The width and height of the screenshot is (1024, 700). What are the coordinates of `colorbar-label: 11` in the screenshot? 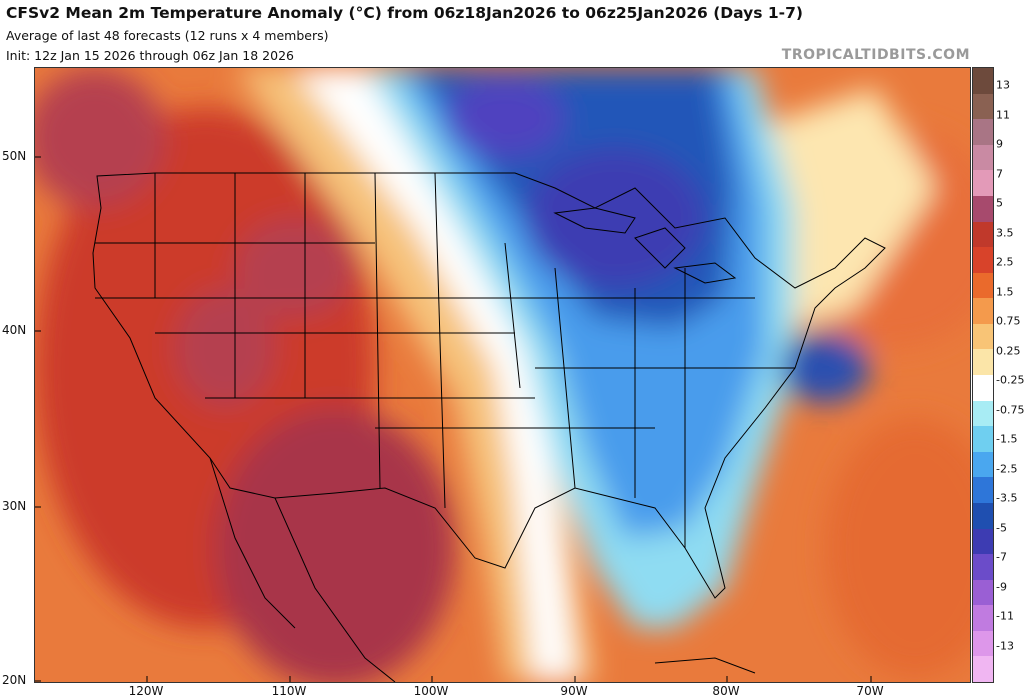 It's located at (1003, 114).